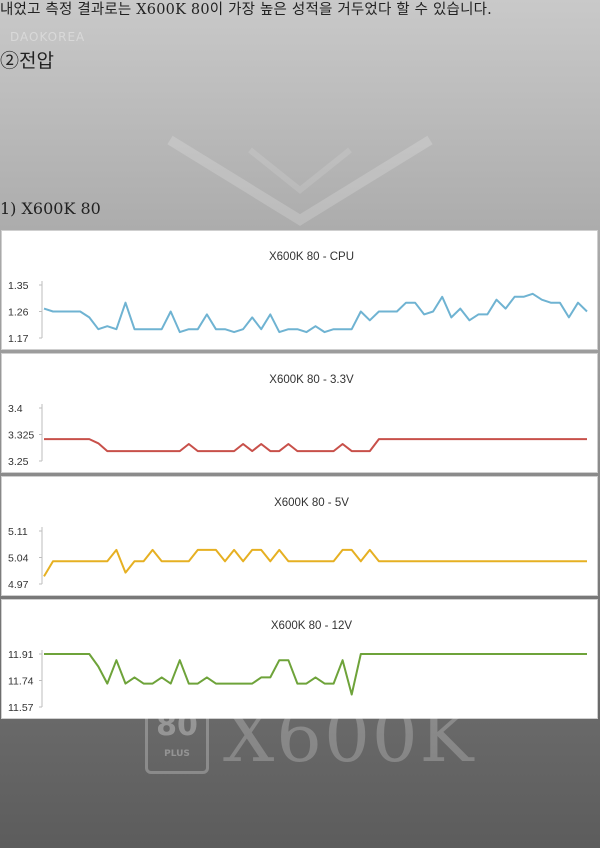 Image resolution: width=600 pixels, height=848 pixels. What do you see at coordinates (18, 462) in the screenshot?
I see `y-tick-label: 3.25` at bounding box center [18, 462].